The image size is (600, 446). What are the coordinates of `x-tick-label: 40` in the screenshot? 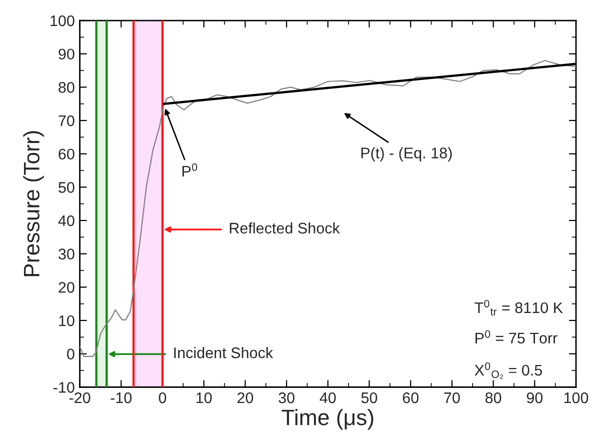 It's located at (328, 398).